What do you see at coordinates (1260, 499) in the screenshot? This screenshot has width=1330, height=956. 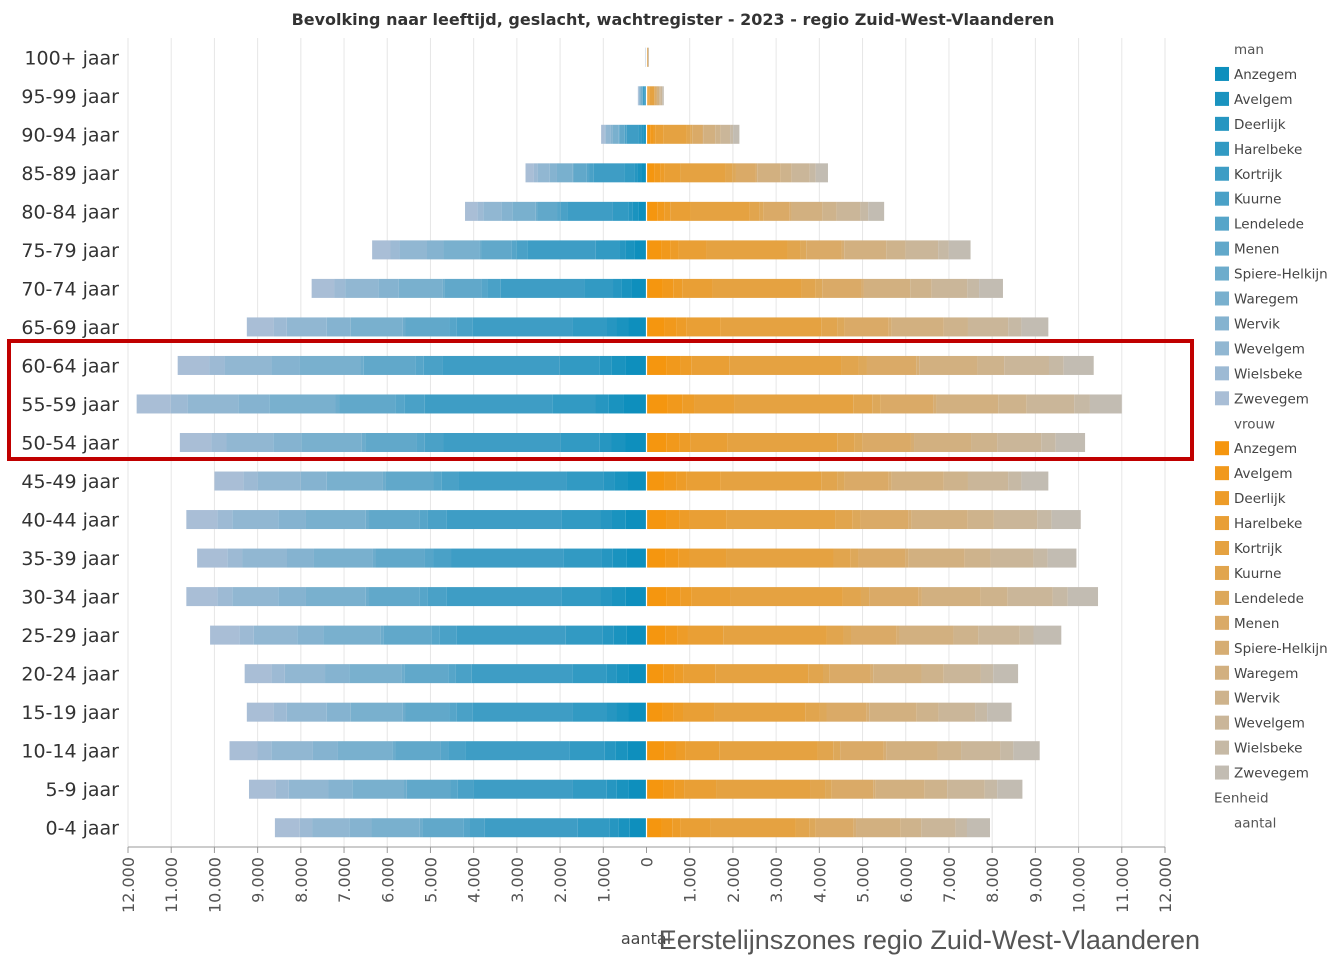 I see `legend-item-vrouw: Deerlijk` at bounding box center [1260, 499].